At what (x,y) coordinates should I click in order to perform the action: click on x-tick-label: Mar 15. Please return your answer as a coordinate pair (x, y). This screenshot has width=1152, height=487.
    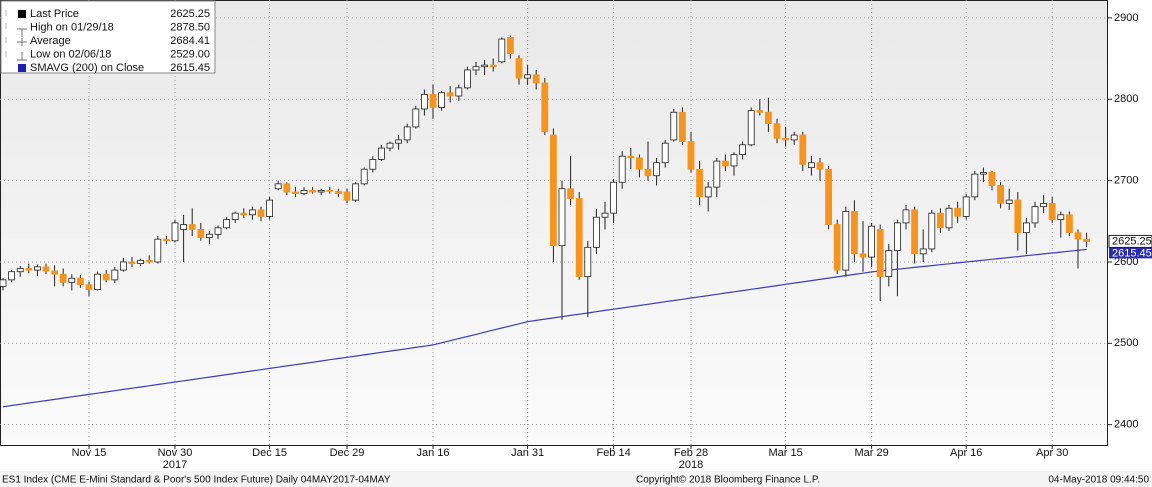
    Looking at the image, I should click on (785, 453).